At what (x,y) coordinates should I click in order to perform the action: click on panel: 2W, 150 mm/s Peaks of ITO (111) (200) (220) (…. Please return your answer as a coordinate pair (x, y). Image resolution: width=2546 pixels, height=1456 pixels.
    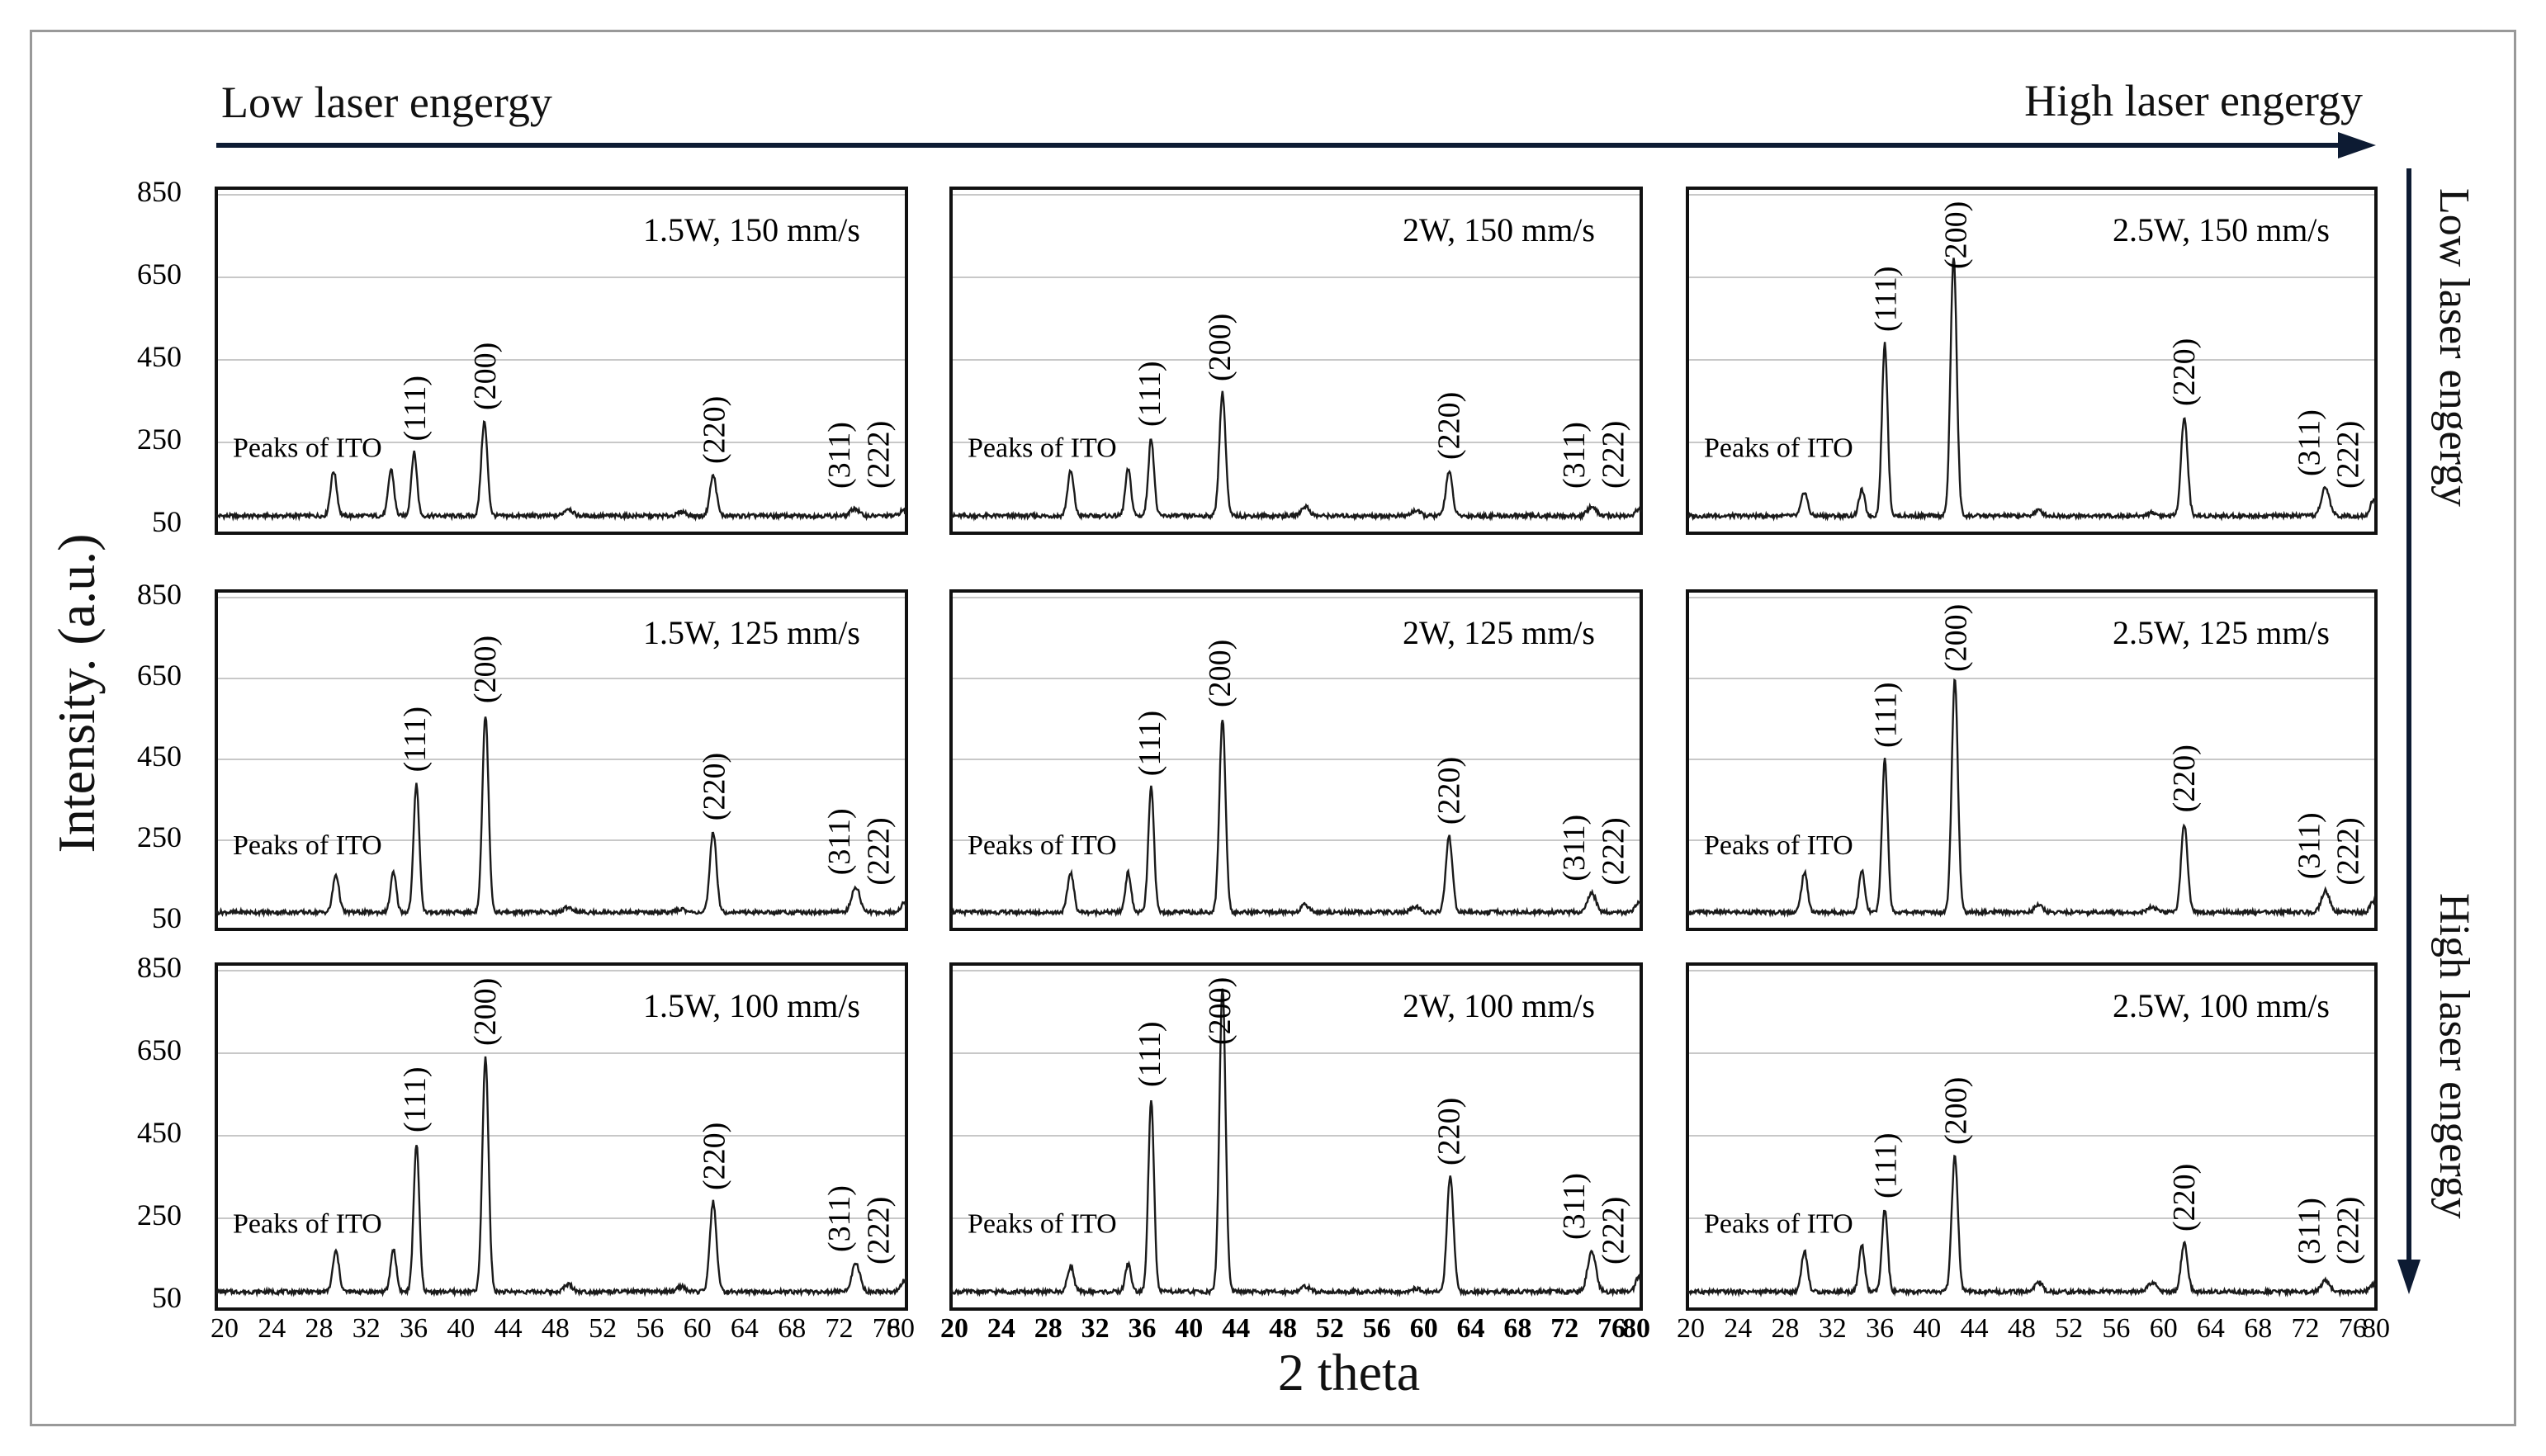
    Looking at the image, I should click on (1296, 361).